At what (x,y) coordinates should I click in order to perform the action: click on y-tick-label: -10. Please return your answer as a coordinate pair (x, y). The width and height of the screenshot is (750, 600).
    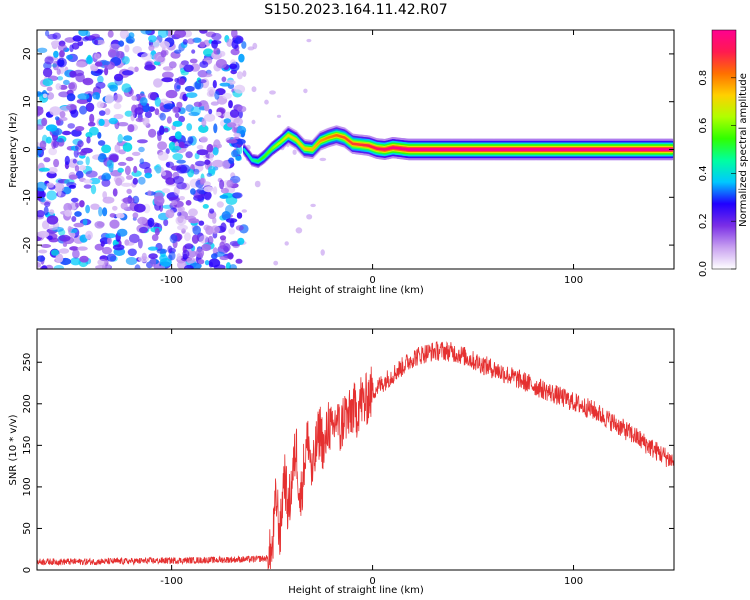
    Looking at the image, I should click on (27, 197).